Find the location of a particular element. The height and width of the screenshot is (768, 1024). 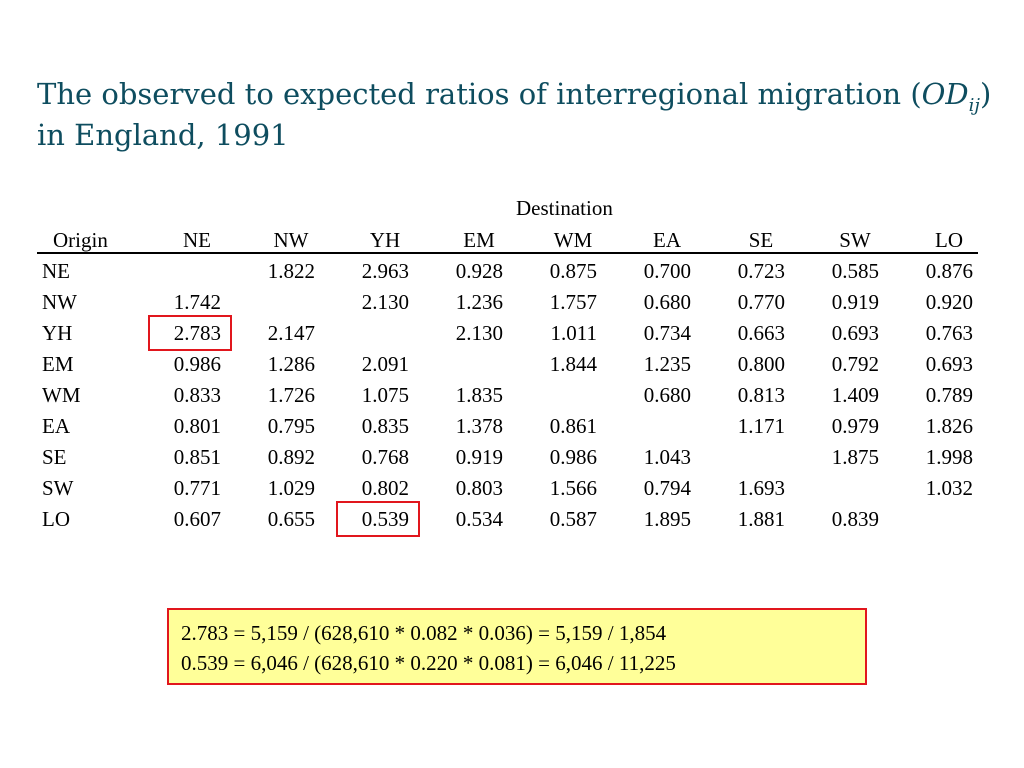

table-cell: 1.235 is located at coordinates (667, 364).